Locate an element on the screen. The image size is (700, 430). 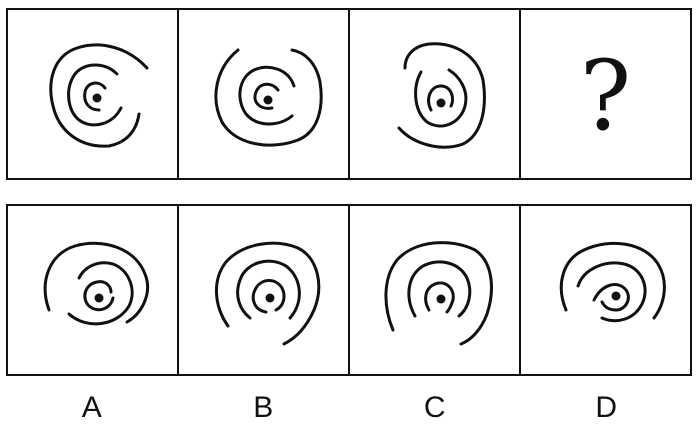
question-mark: ? is located at coordinates (605, 96).